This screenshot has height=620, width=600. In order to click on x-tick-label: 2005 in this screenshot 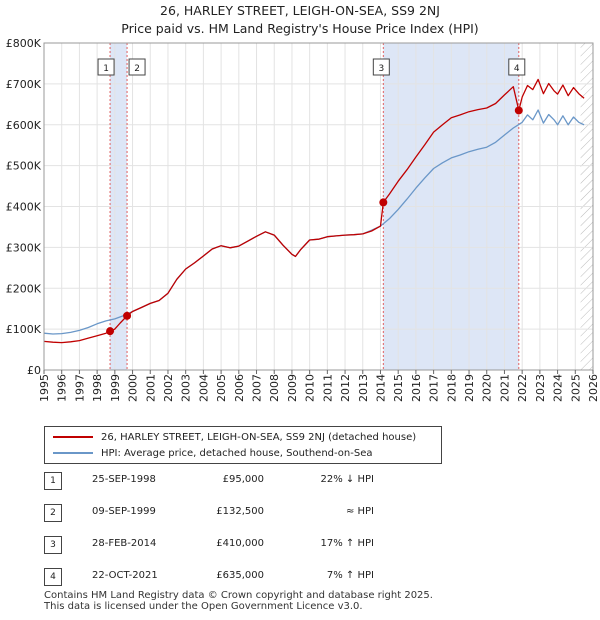, I will do `click(221, 388)`.